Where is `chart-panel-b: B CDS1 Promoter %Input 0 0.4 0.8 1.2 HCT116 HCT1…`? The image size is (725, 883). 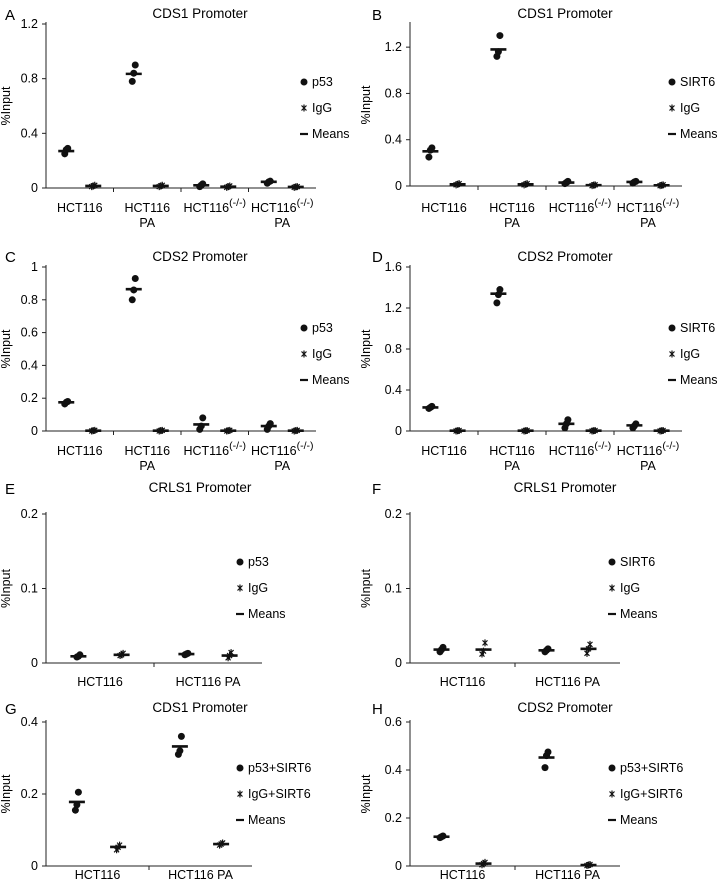 chart-panel-b: B CDS1 Promoter %Input 0 0.4 0.8 1.2 HCT116 HCT1… is located at coordinates (538, 118).